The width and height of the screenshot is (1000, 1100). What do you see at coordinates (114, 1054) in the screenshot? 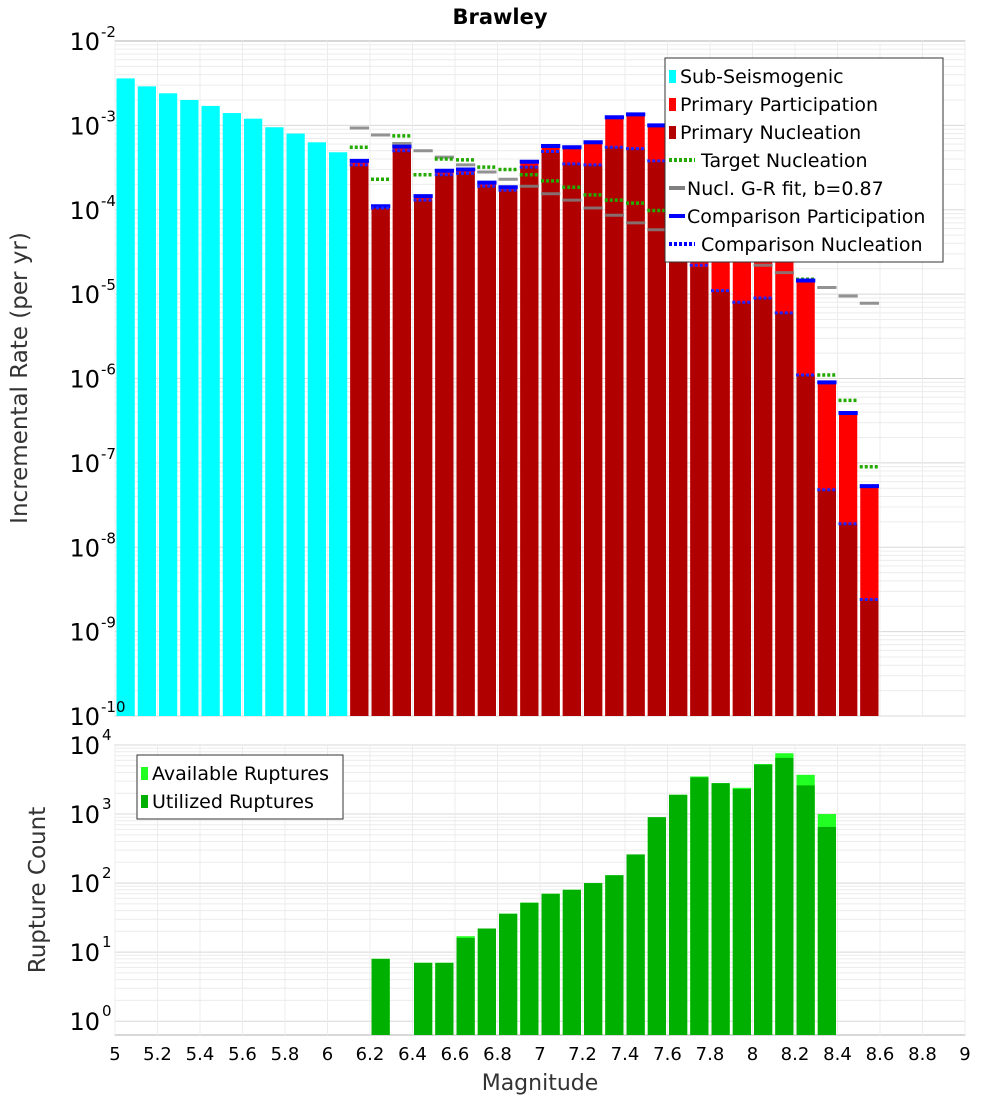
I see `x-tick-label: 5` at bounding box center [114, 1054].